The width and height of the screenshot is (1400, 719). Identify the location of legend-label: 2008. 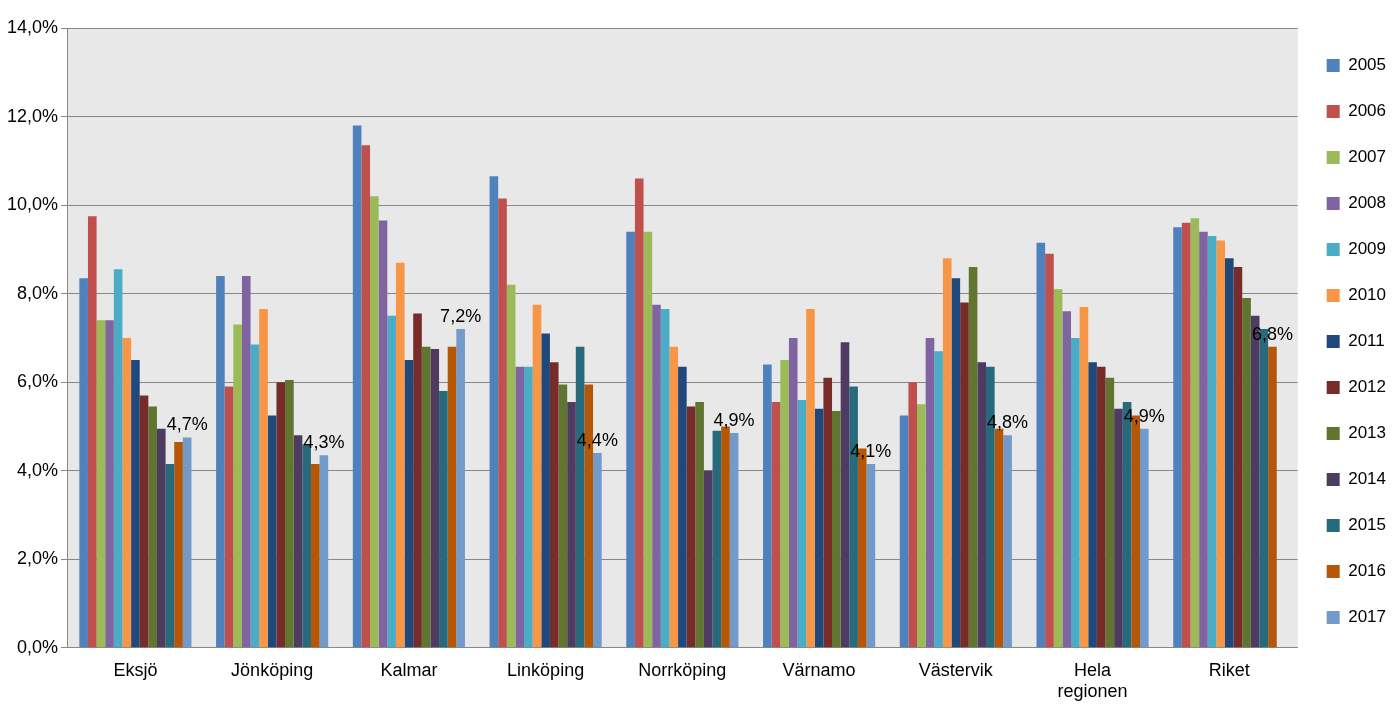
(1367, 203).